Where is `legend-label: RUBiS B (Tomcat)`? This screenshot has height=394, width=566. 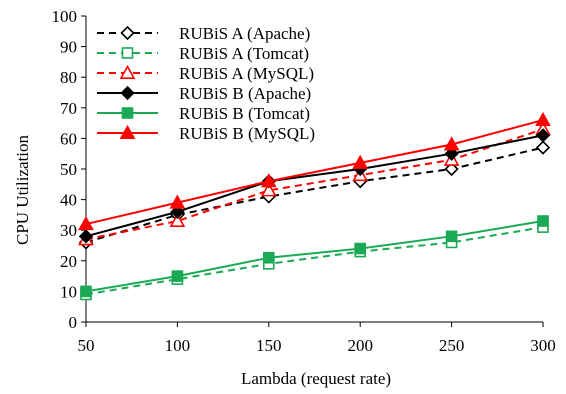
legend-label: RUBiS B (Tomcat) is located at coordinates (244, 113).